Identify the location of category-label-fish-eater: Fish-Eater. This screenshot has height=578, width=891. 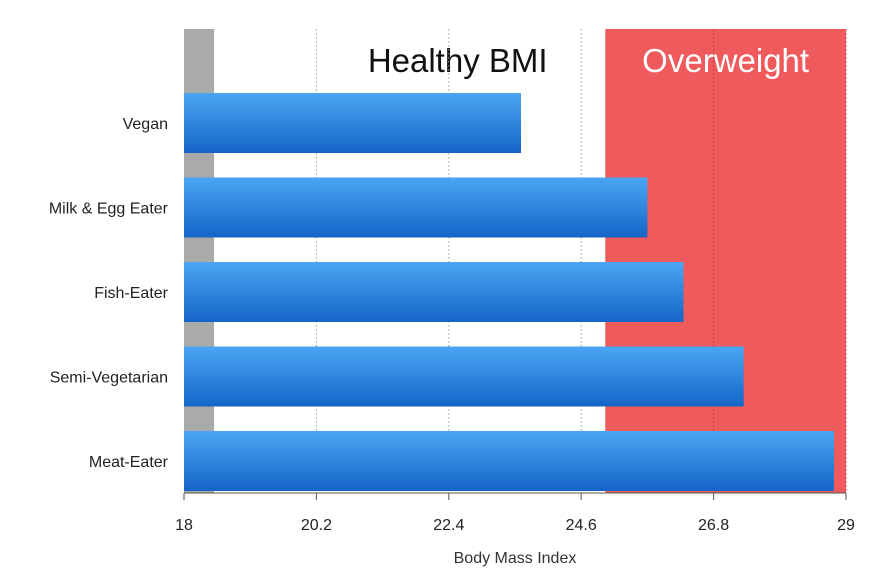
(131, 293).